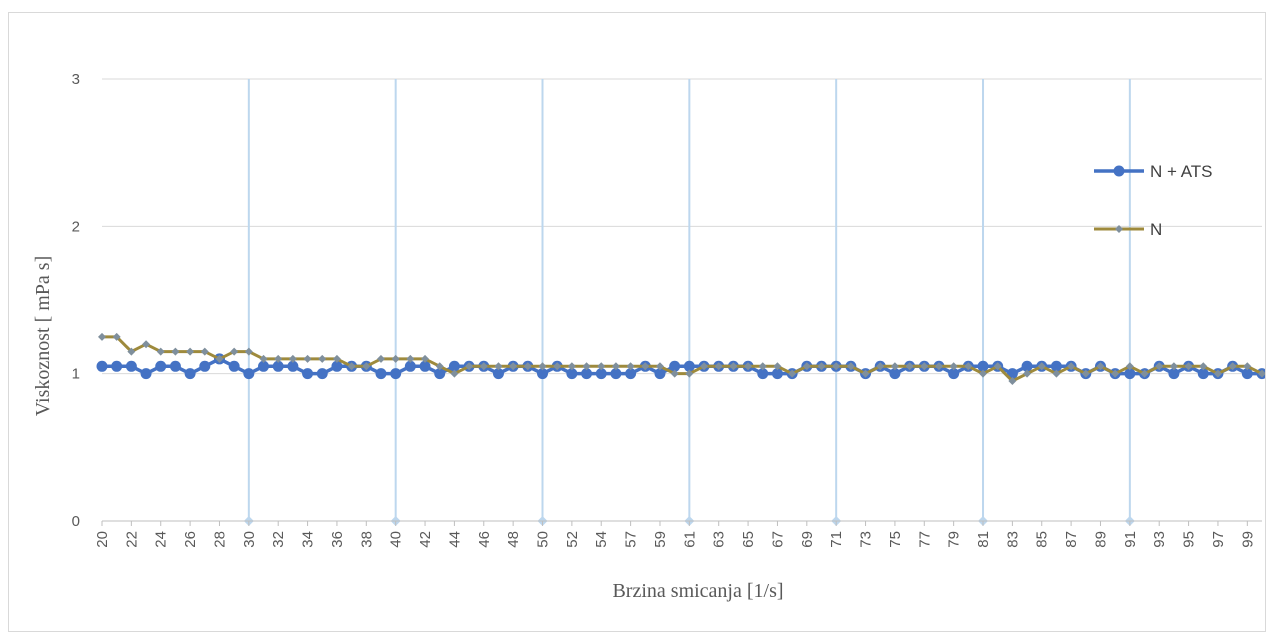 This screenshot has height=641, width=1276. I want to click on x-tick-label: 95, so click(1189, 539).